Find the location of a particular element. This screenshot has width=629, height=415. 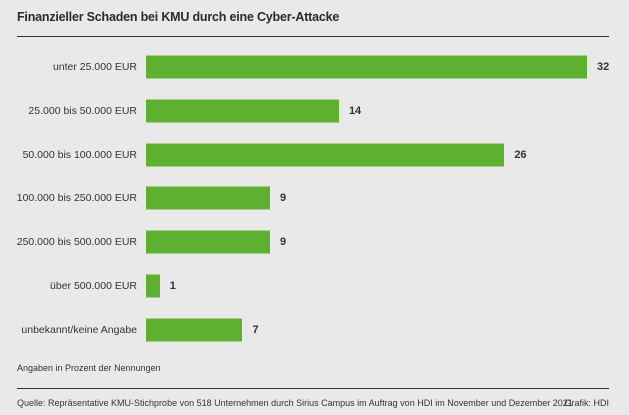

footer-divider is located at coordinates (313, 388).